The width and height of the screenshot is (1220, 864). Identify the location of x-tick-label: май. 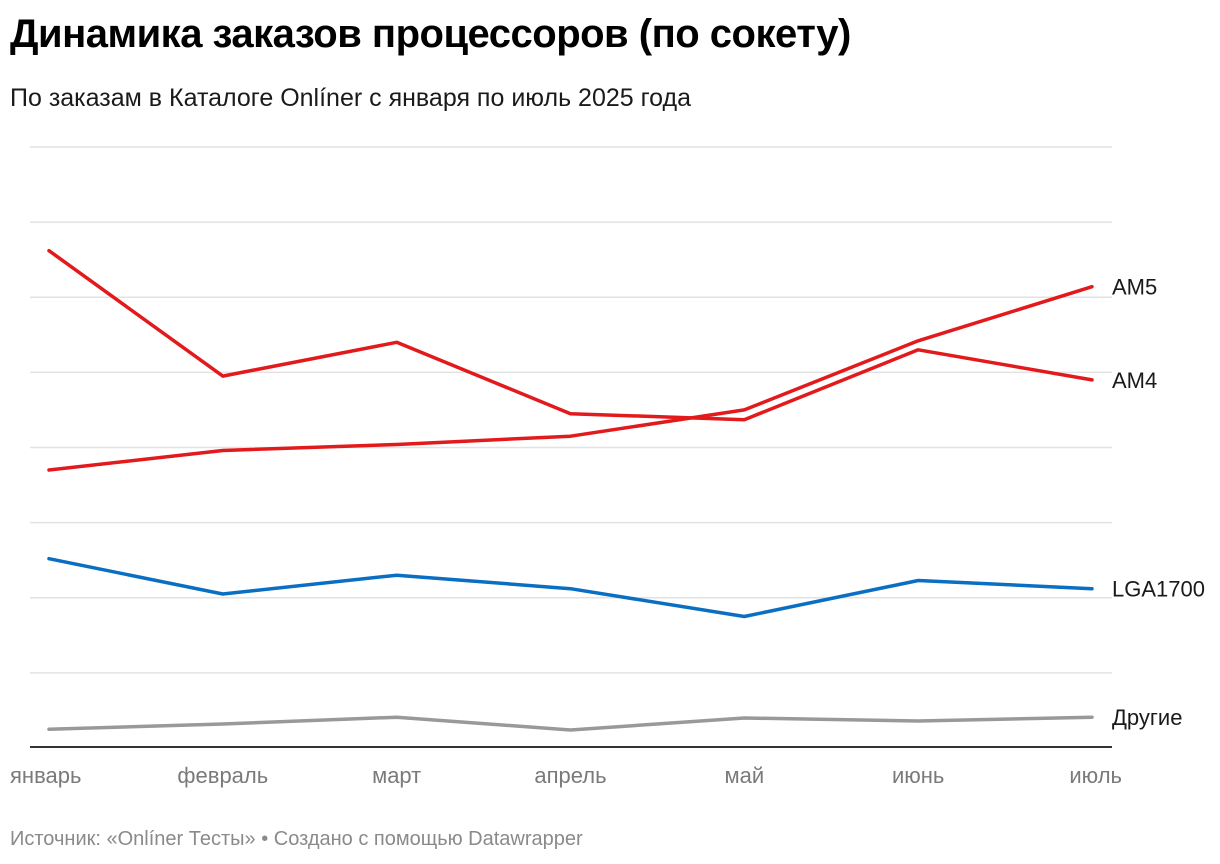
(745, 775).